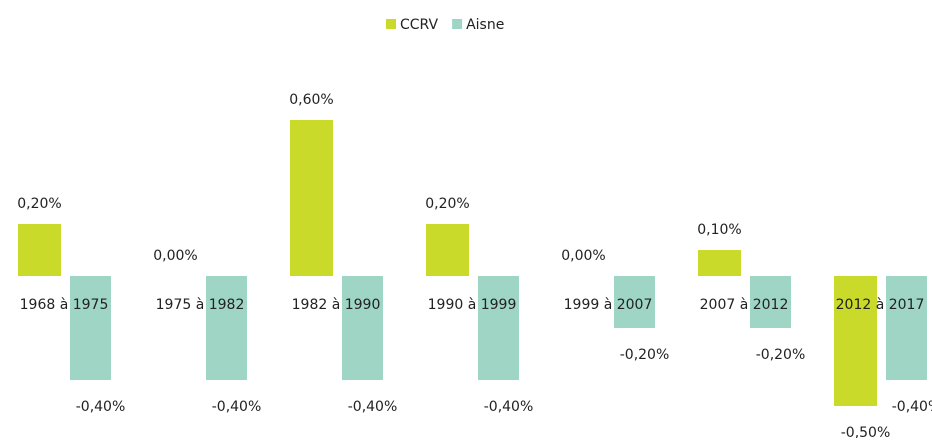 The image size is (932, 442). Describe the element at coordinates (419, 25) in the screenshot. I see `legend-label: CCRV` at that location.